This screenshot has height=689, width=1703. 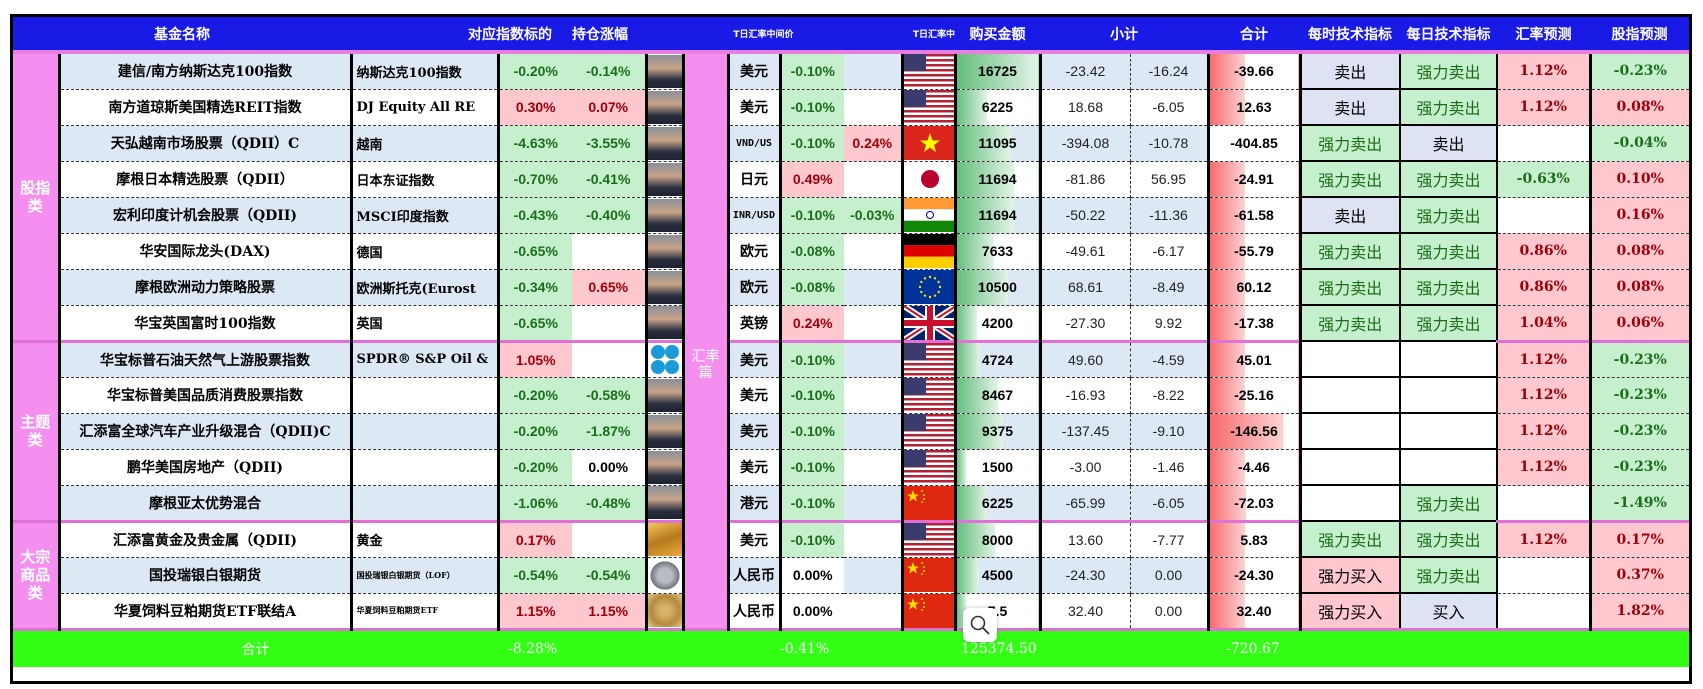 What do you see at coordinates (763, 35) in the screenshot?
I see `header-fx-mid: T日汇率中间价` at bounding box center [763, 35].